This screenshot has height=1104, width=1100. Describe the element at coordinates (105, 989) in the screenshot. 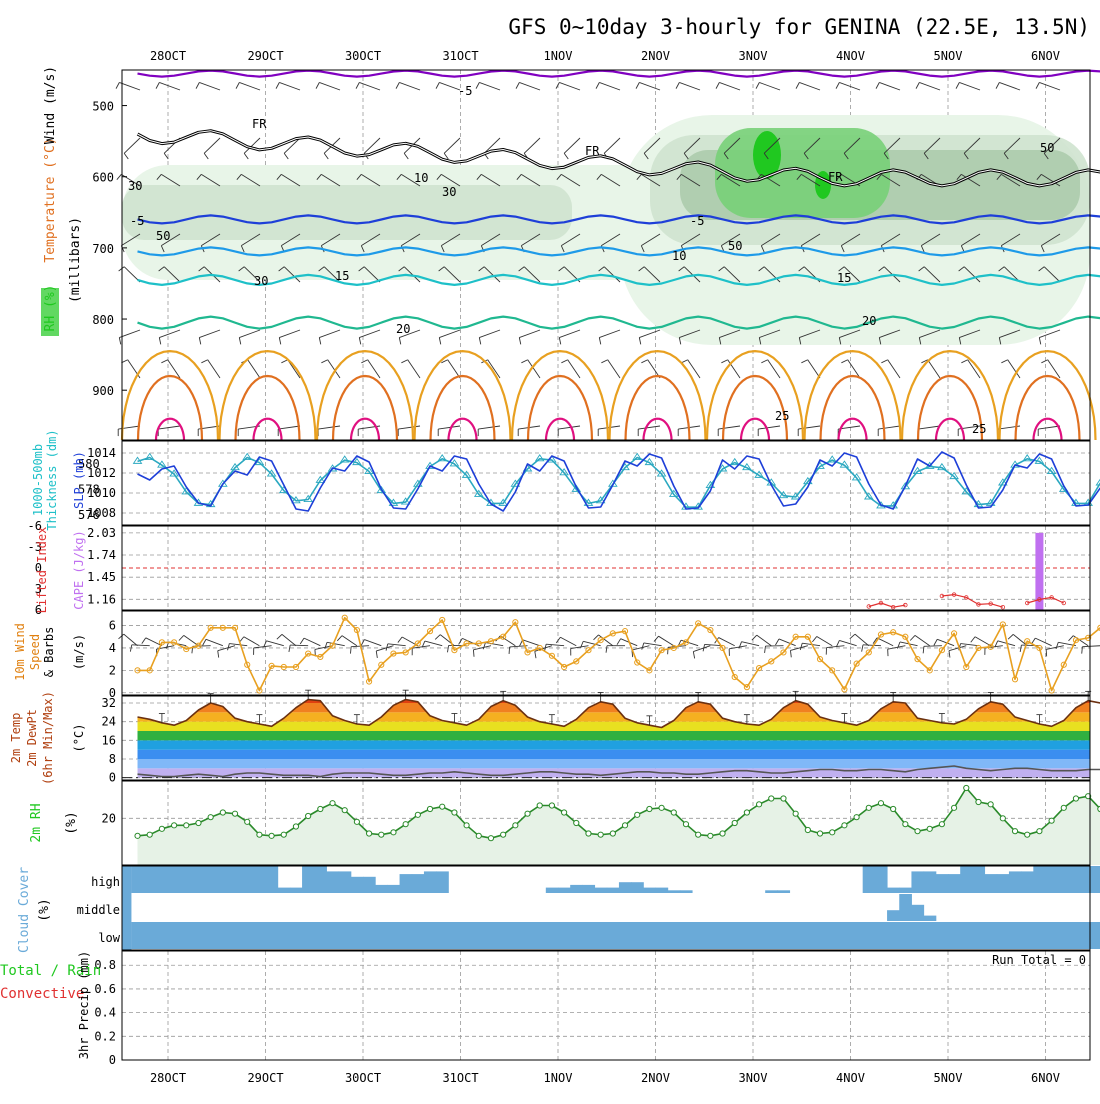

I see `precip-tick-label: 0.6` at that location.